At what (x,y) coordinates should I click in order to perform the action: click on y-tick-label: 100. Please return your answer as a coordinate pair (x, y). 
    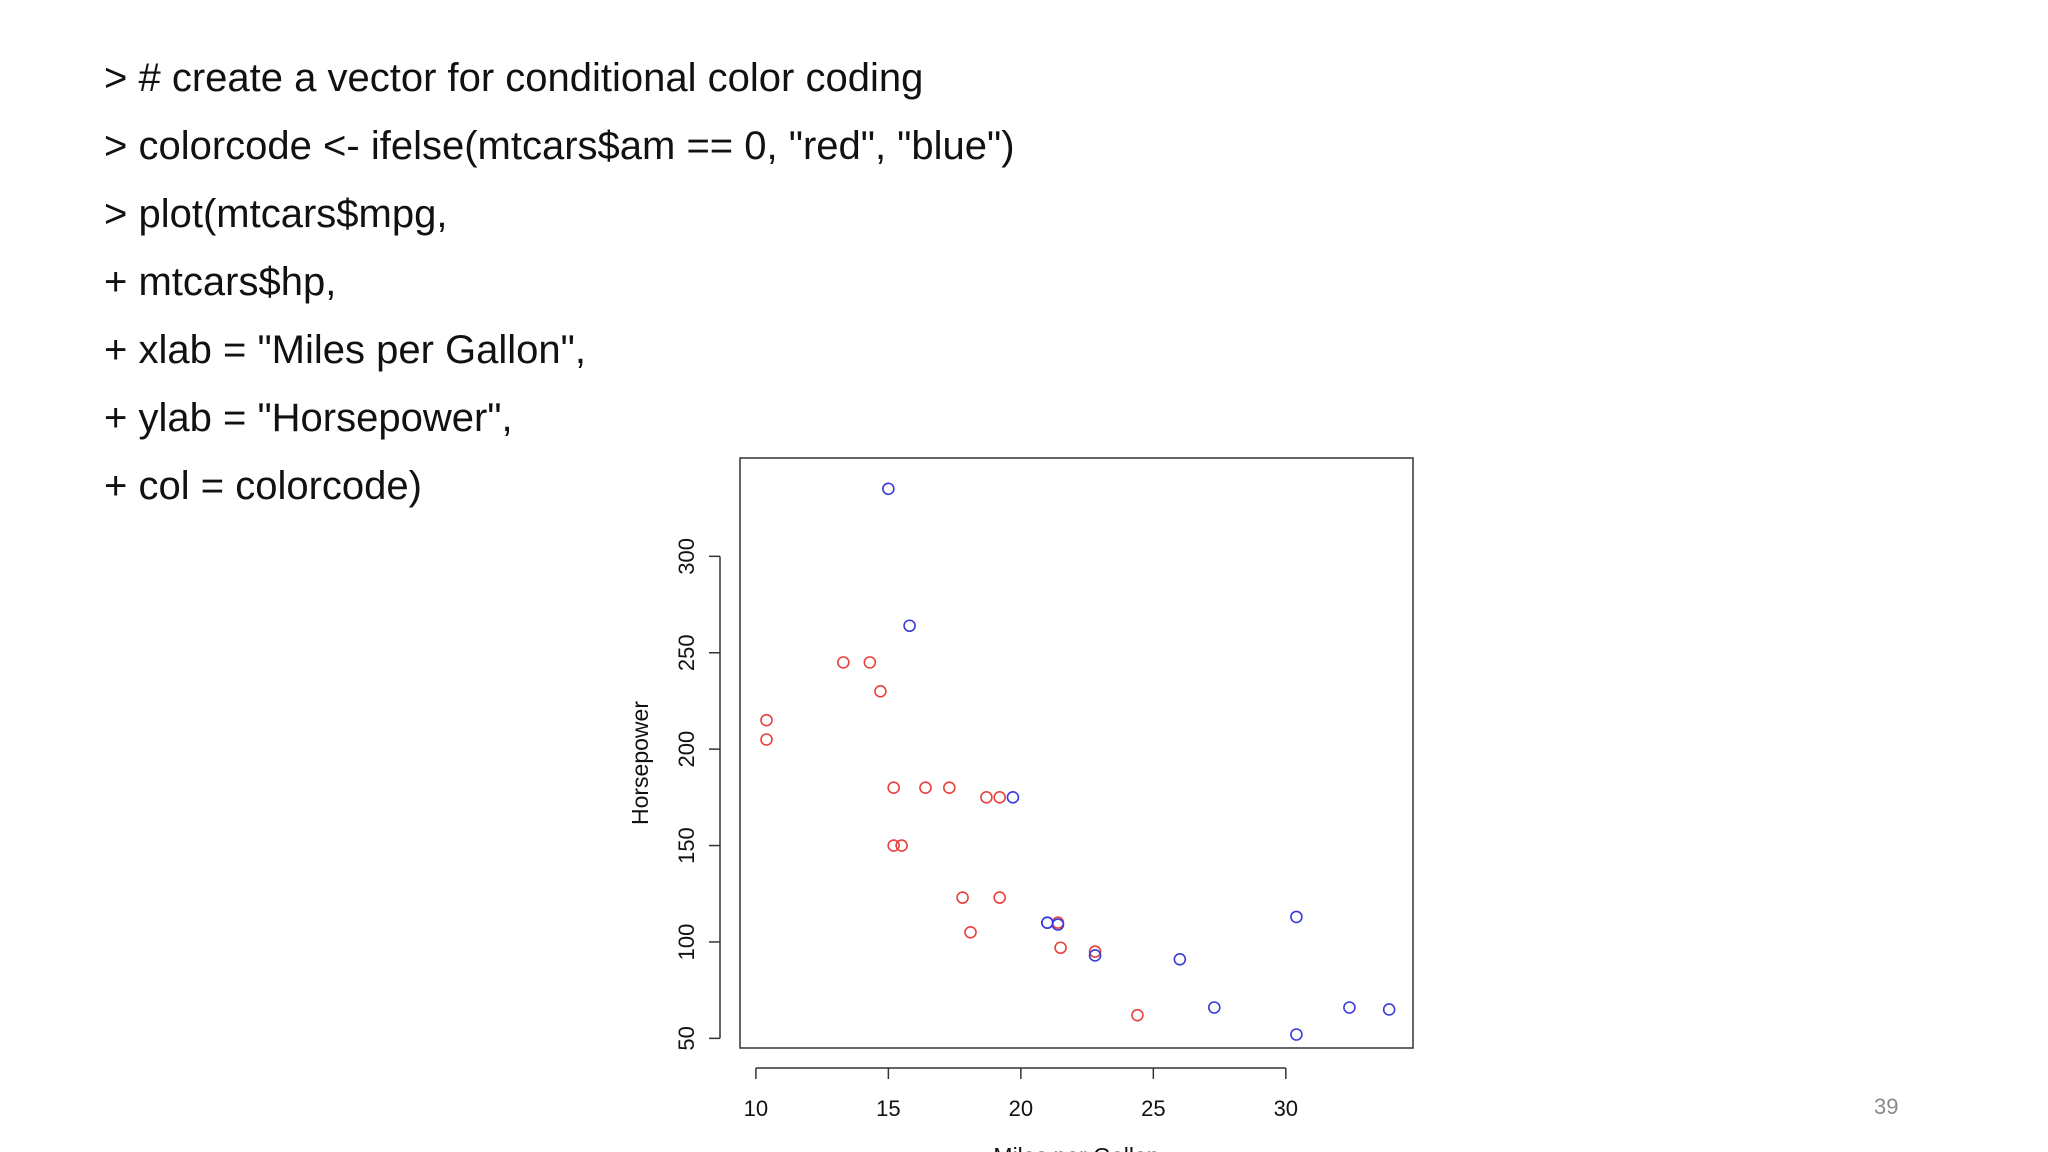
    Looking at the image, I should click on (686, 942).